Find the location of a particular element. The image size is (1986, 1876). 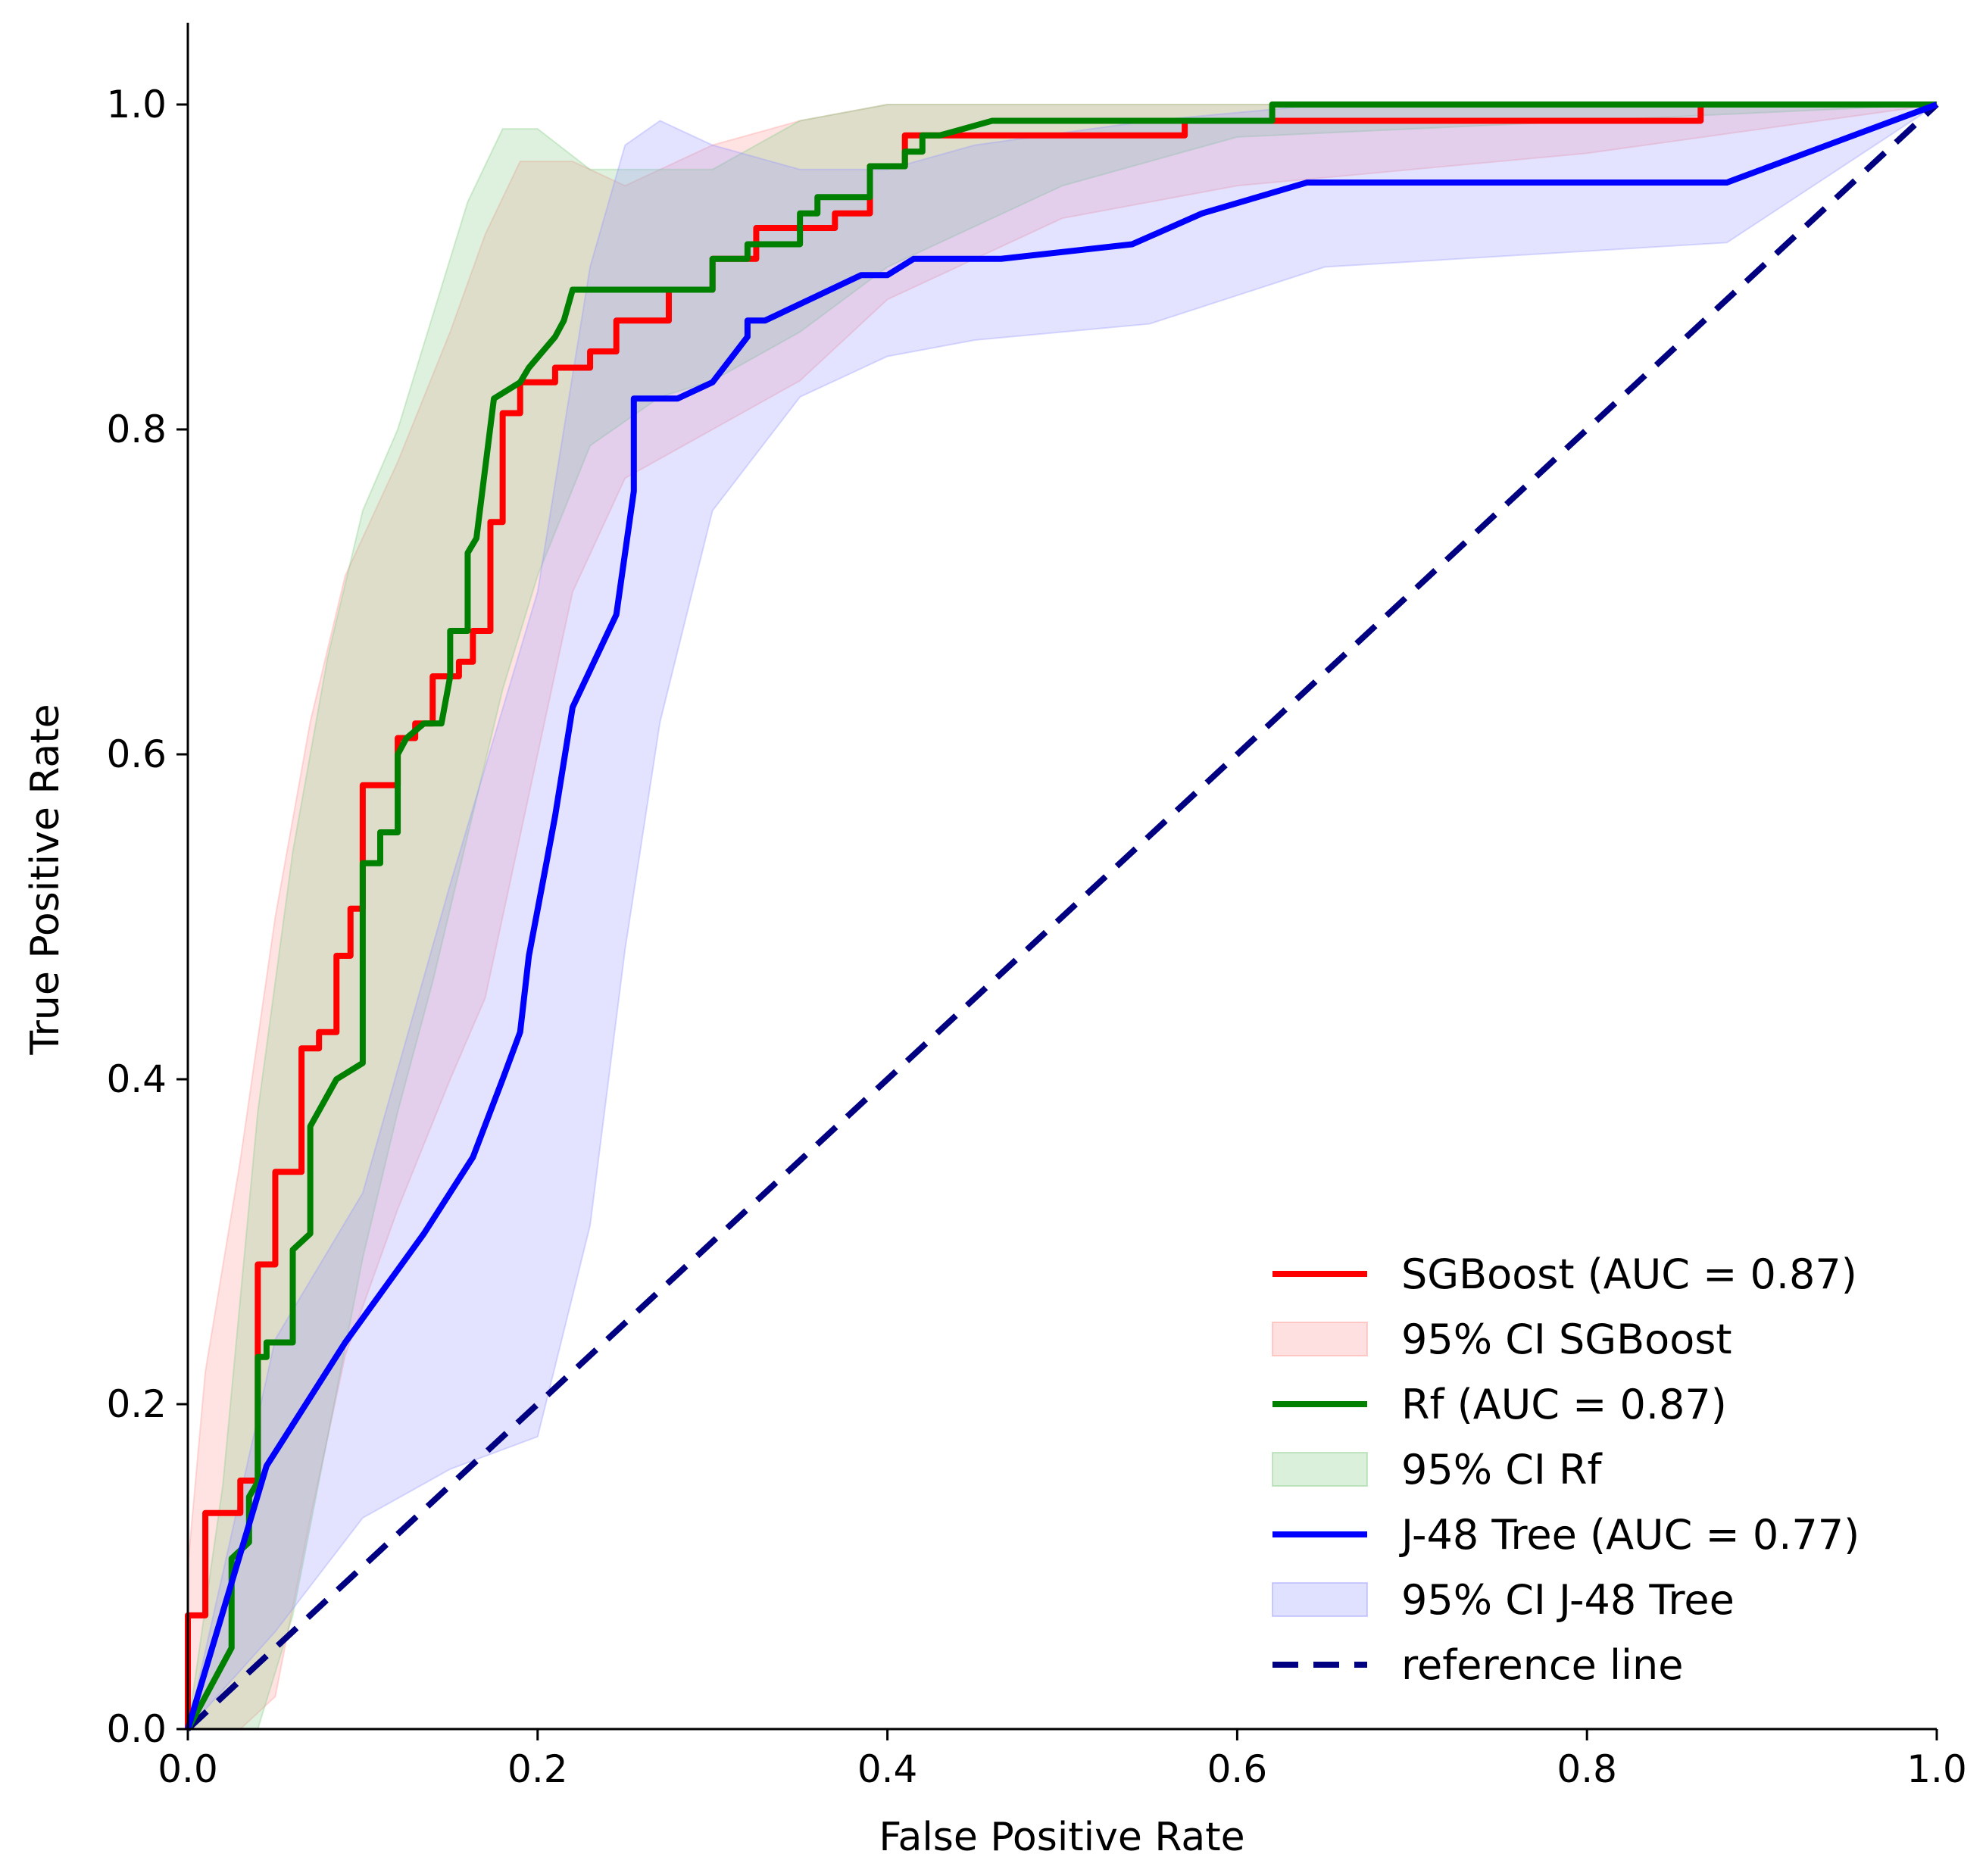

legend-swatch-95-ci-rf is located at coordinates (1320, 1469).